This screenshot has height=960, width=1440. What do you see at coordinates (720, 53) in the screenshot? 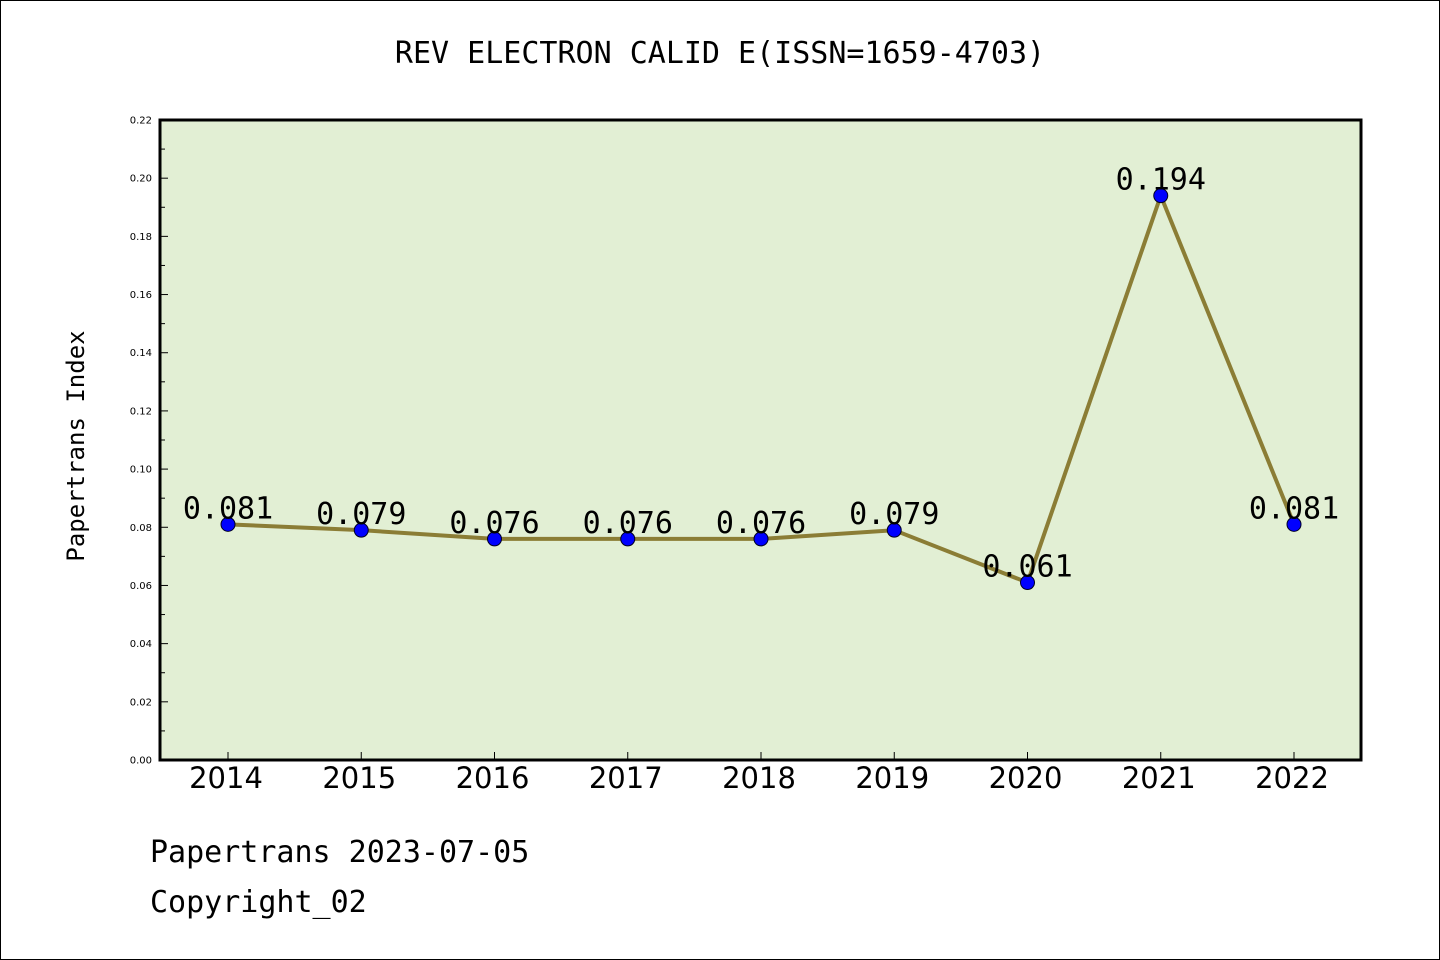
I see `chart-title: REV ELECTRON CALID E(ISSN=1659-4703)` at bounding box center [720, 53].